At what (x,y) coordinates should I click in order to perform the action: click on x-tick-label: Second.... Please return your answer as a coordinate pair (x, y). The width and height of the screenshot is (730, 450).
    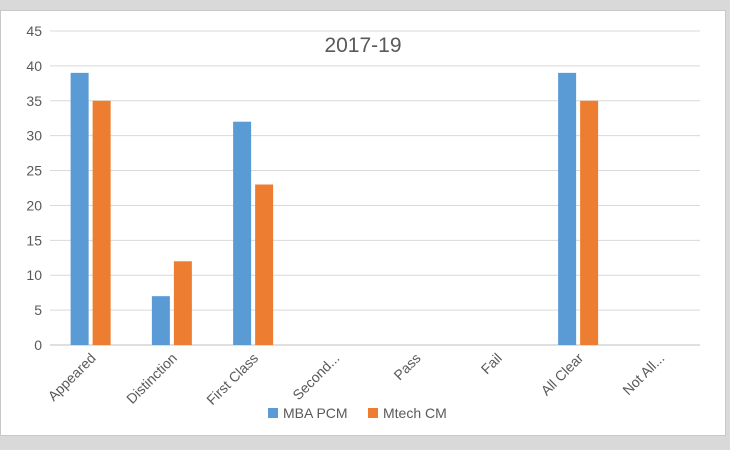
    Looking at the image, I should click on (315, 376).